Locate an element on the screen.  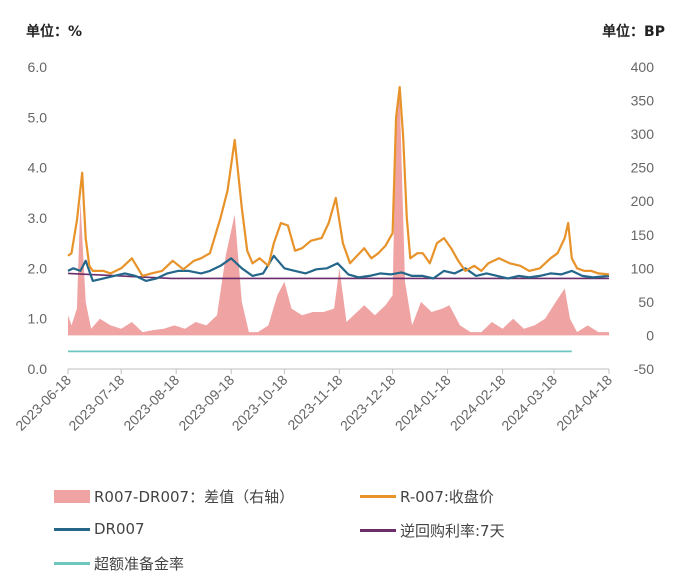
series-dr007-line is located at coordinates (338, 268).